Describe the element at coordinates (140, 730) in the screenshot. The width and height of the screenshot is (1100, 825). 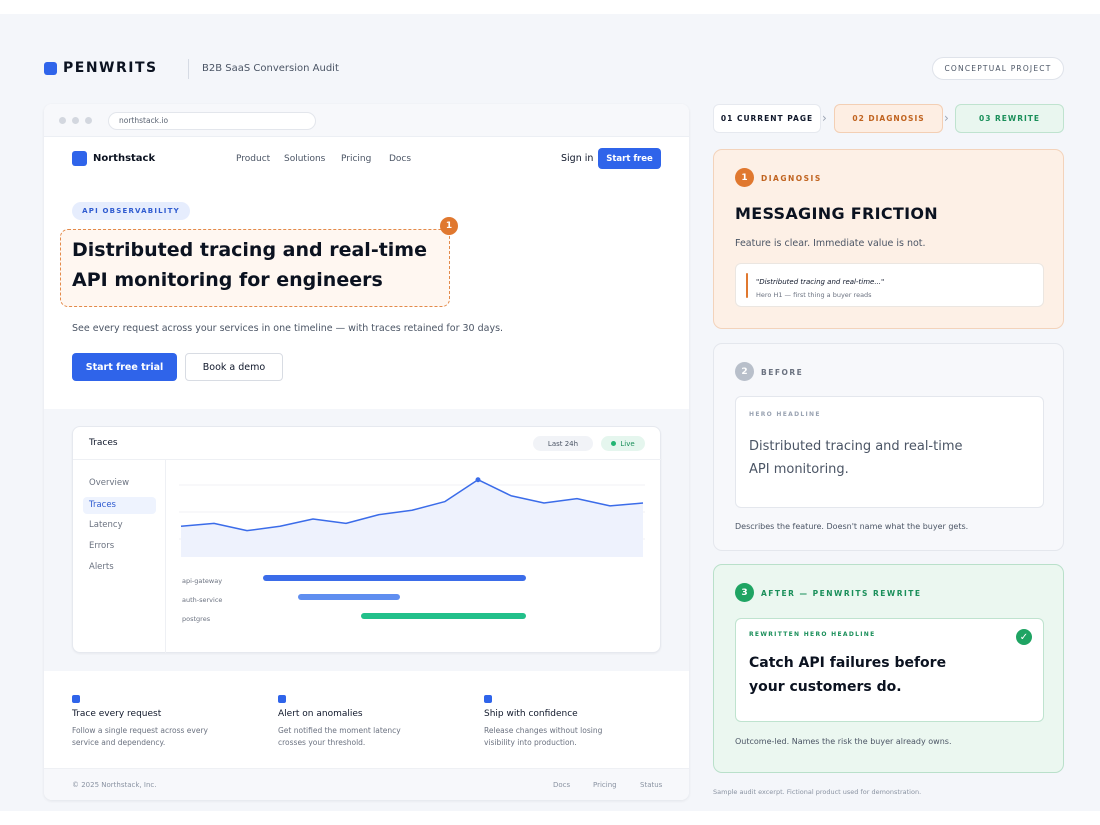
I see `feature-desc-line: Follow a single request across every` at that location.